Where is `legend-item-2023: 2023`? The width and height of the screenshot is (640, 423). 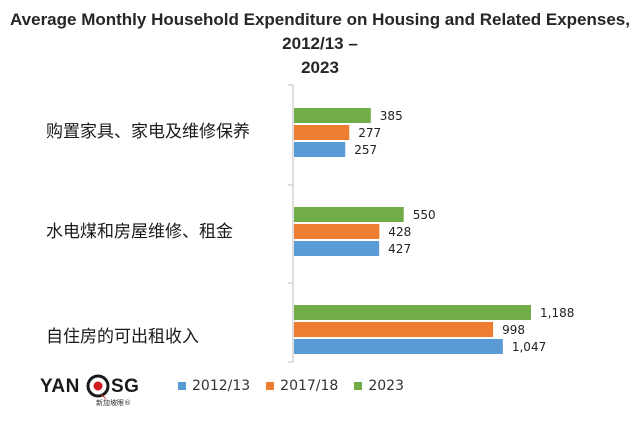 legend-item-2023: 2023 is located at coordinates (379, 386).